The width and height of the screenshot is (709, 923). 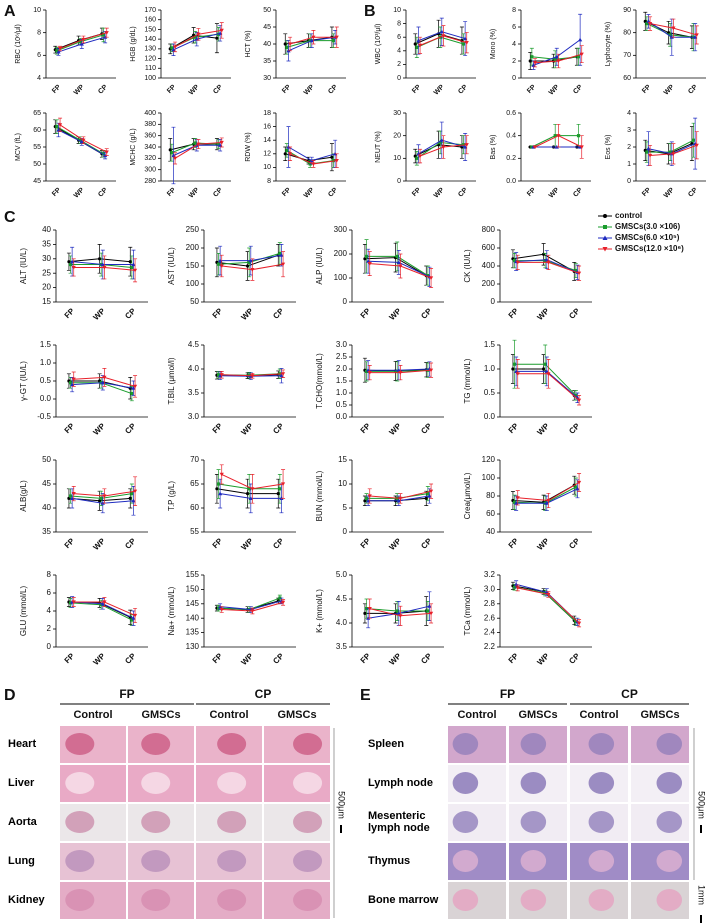 What do you see at coordinates (467, 380) in the screenshot?
I see `y-axis-label: TG (mmol/L)` at bounding box center [467, 380].